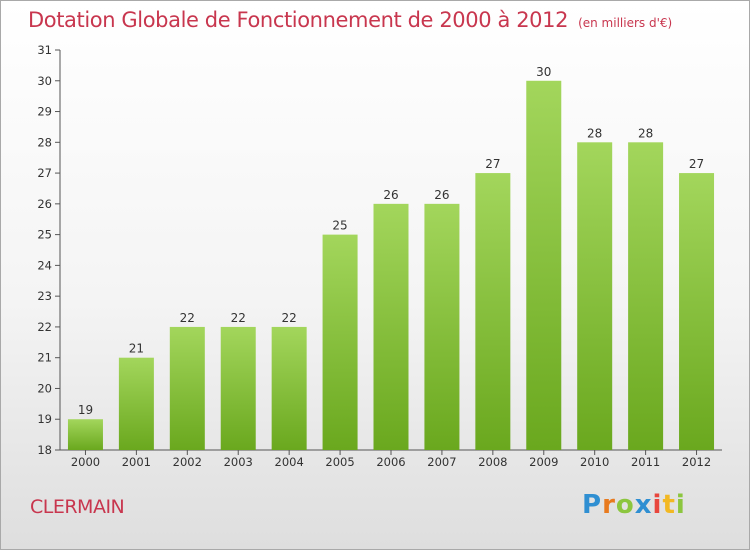 The height and width of the screenshot is (550, 750). I want to click on x-tick-label: 2006, so click(390, 462).